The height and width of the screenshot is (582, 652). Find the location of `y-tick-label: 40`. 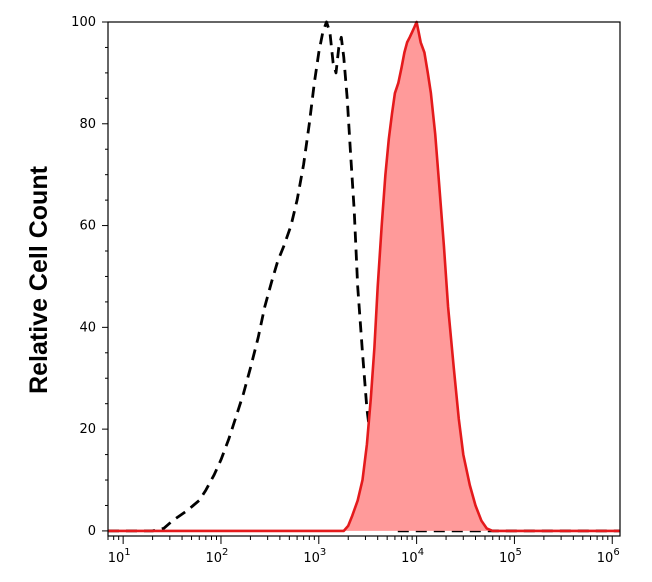

y-tick-label: 40 is located at coordinates (87, 327).